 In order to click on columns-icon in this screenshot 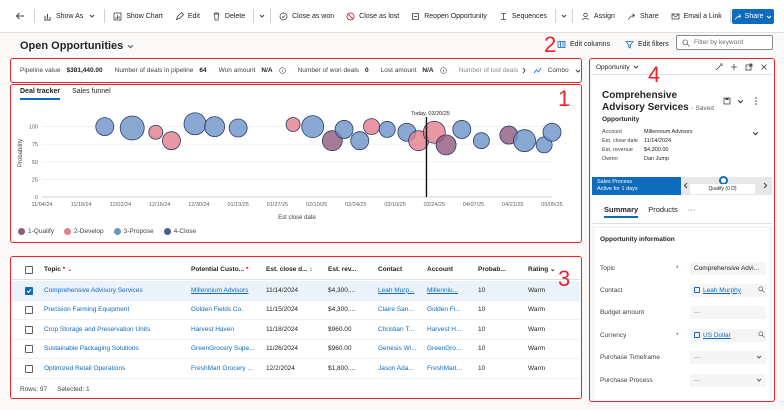, I will do `click(561, 44)`.